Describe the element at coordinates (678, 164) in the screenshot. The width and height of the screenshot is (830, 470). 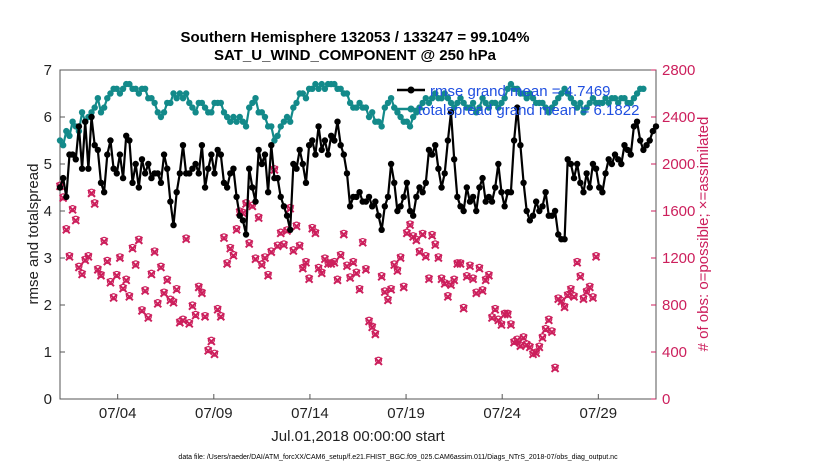
I see `y-right-tick-label: 2000` at that location.